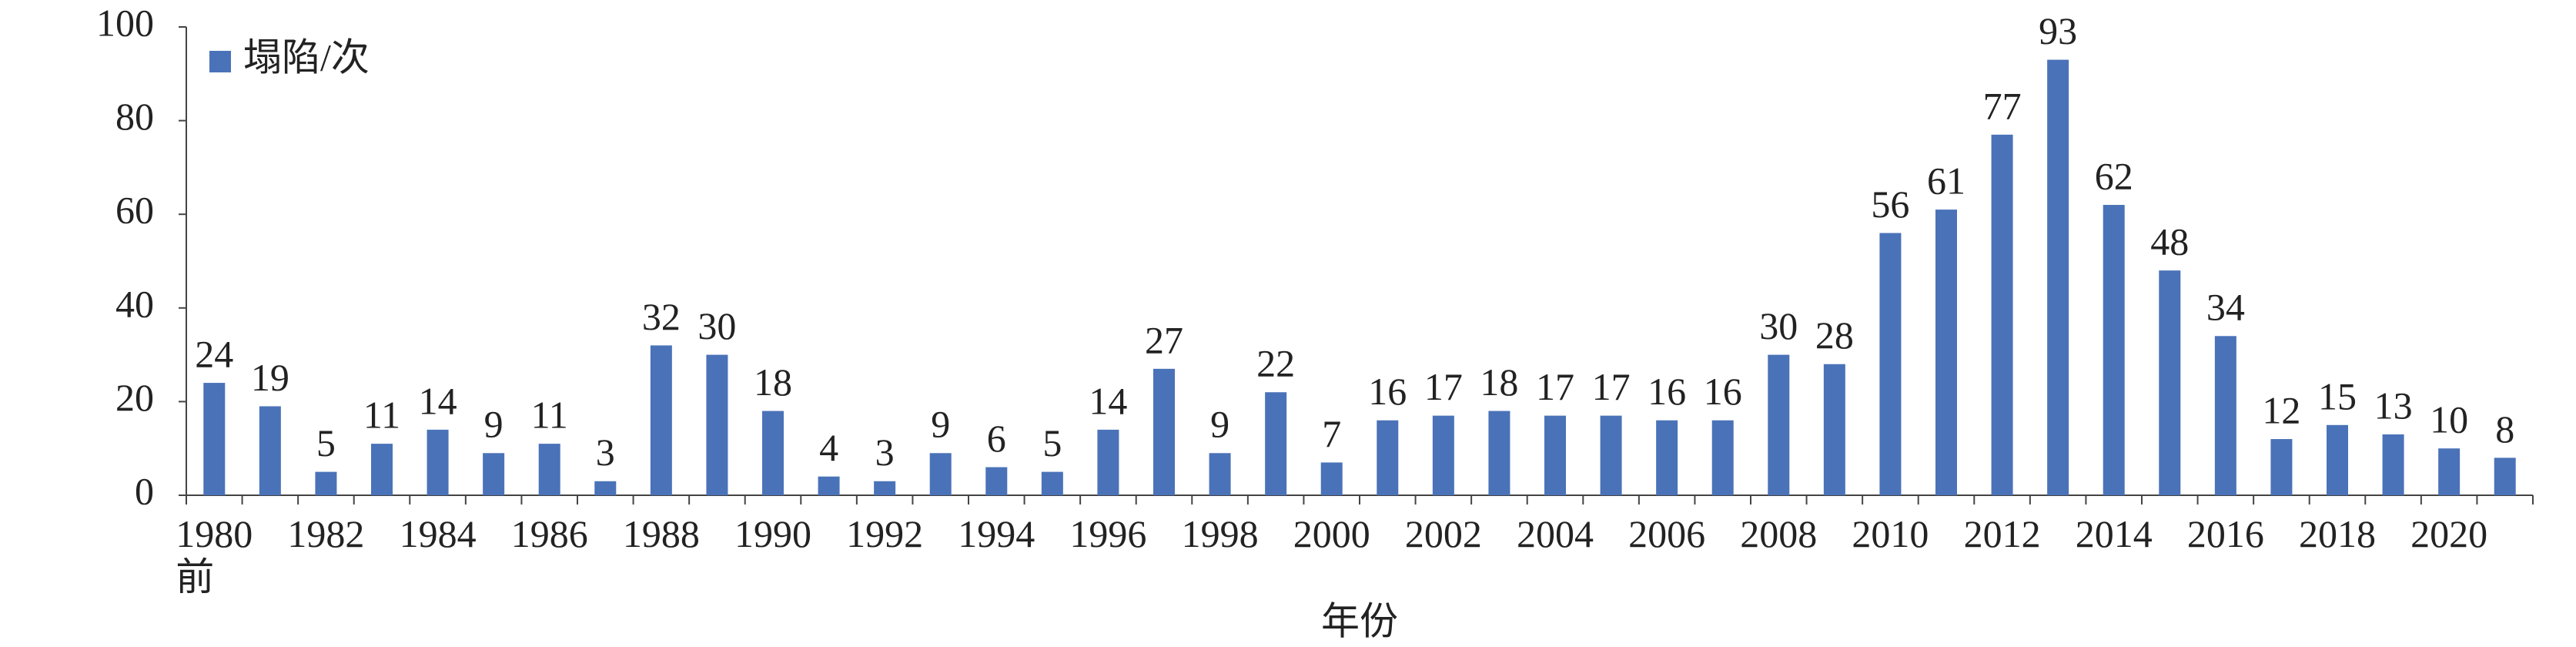 The height and width of the screenshot is (647, 2576). Describe the element at coordinates (1891, 533) in the screenshot. I see `x-tick-label: 2010` at that location.